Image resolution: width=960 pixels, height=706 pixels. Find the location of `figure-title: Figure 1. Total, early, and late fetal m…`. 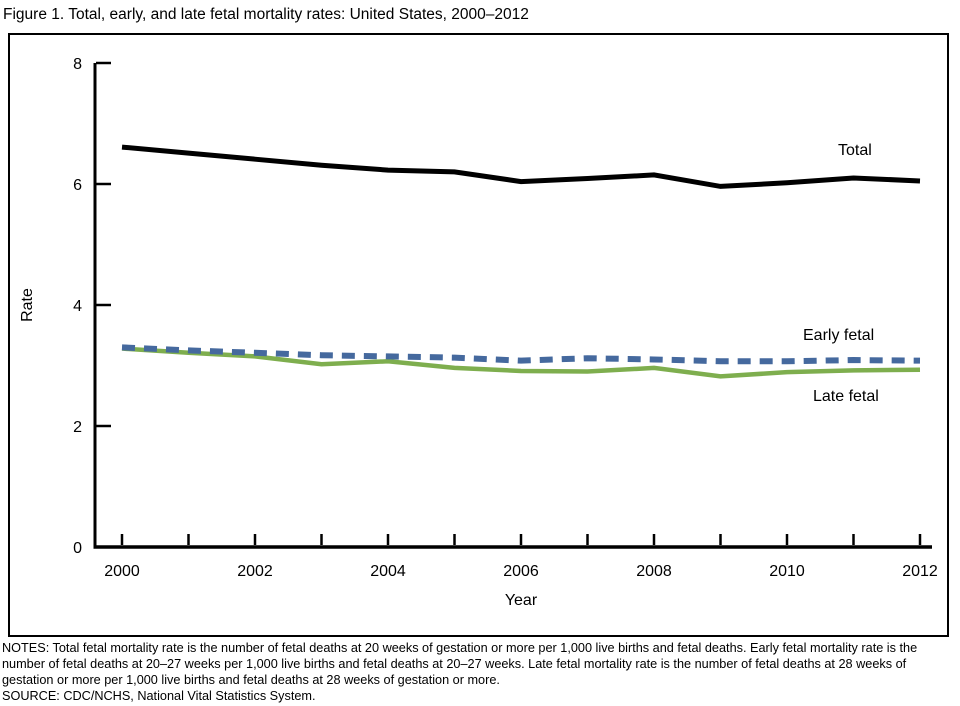

figure-title: Figure 1. Total, early, and late fetal m… is located at coordinates (266, 14).